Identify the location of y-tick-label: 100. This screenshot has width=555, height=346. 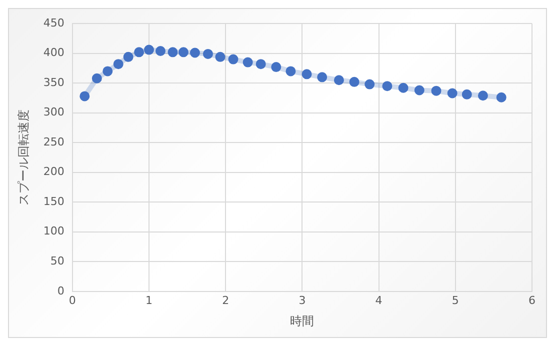
(53, 231).